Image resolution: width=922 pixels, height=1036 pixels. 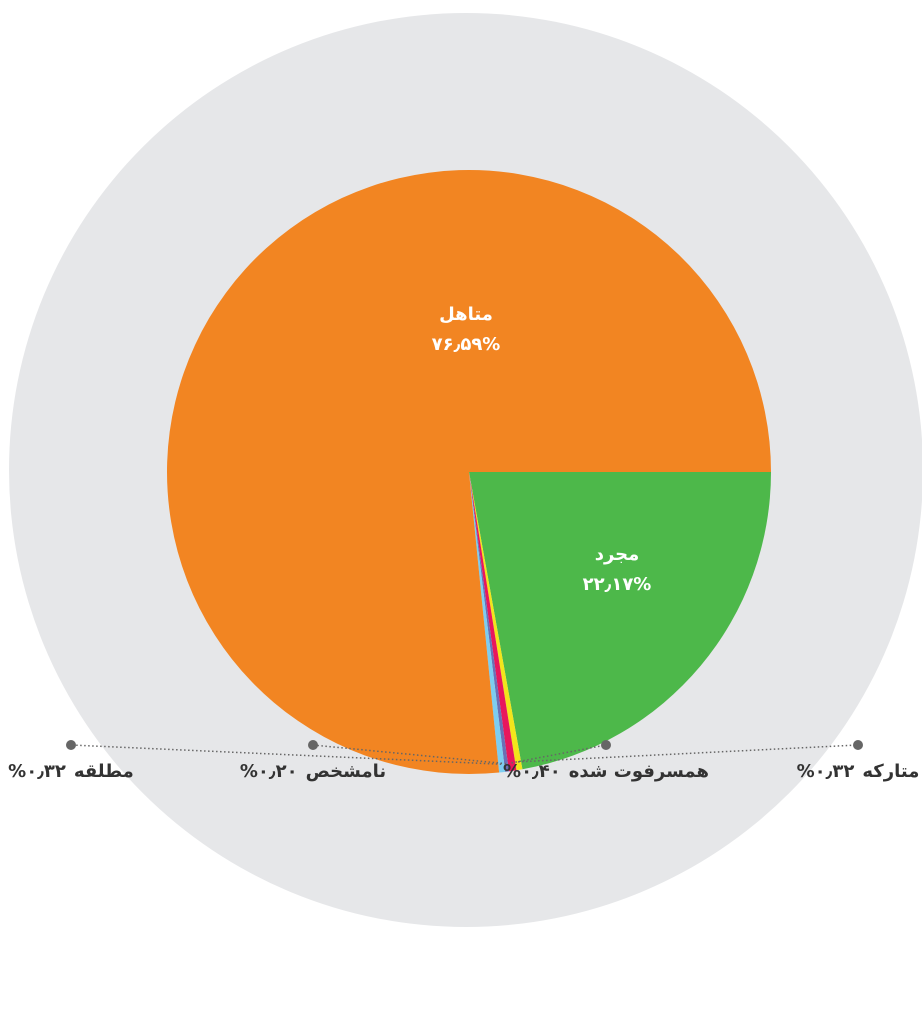 I want to click on slice-label: متارکه ۰٫۳۲%, so click(x=858, y=771).